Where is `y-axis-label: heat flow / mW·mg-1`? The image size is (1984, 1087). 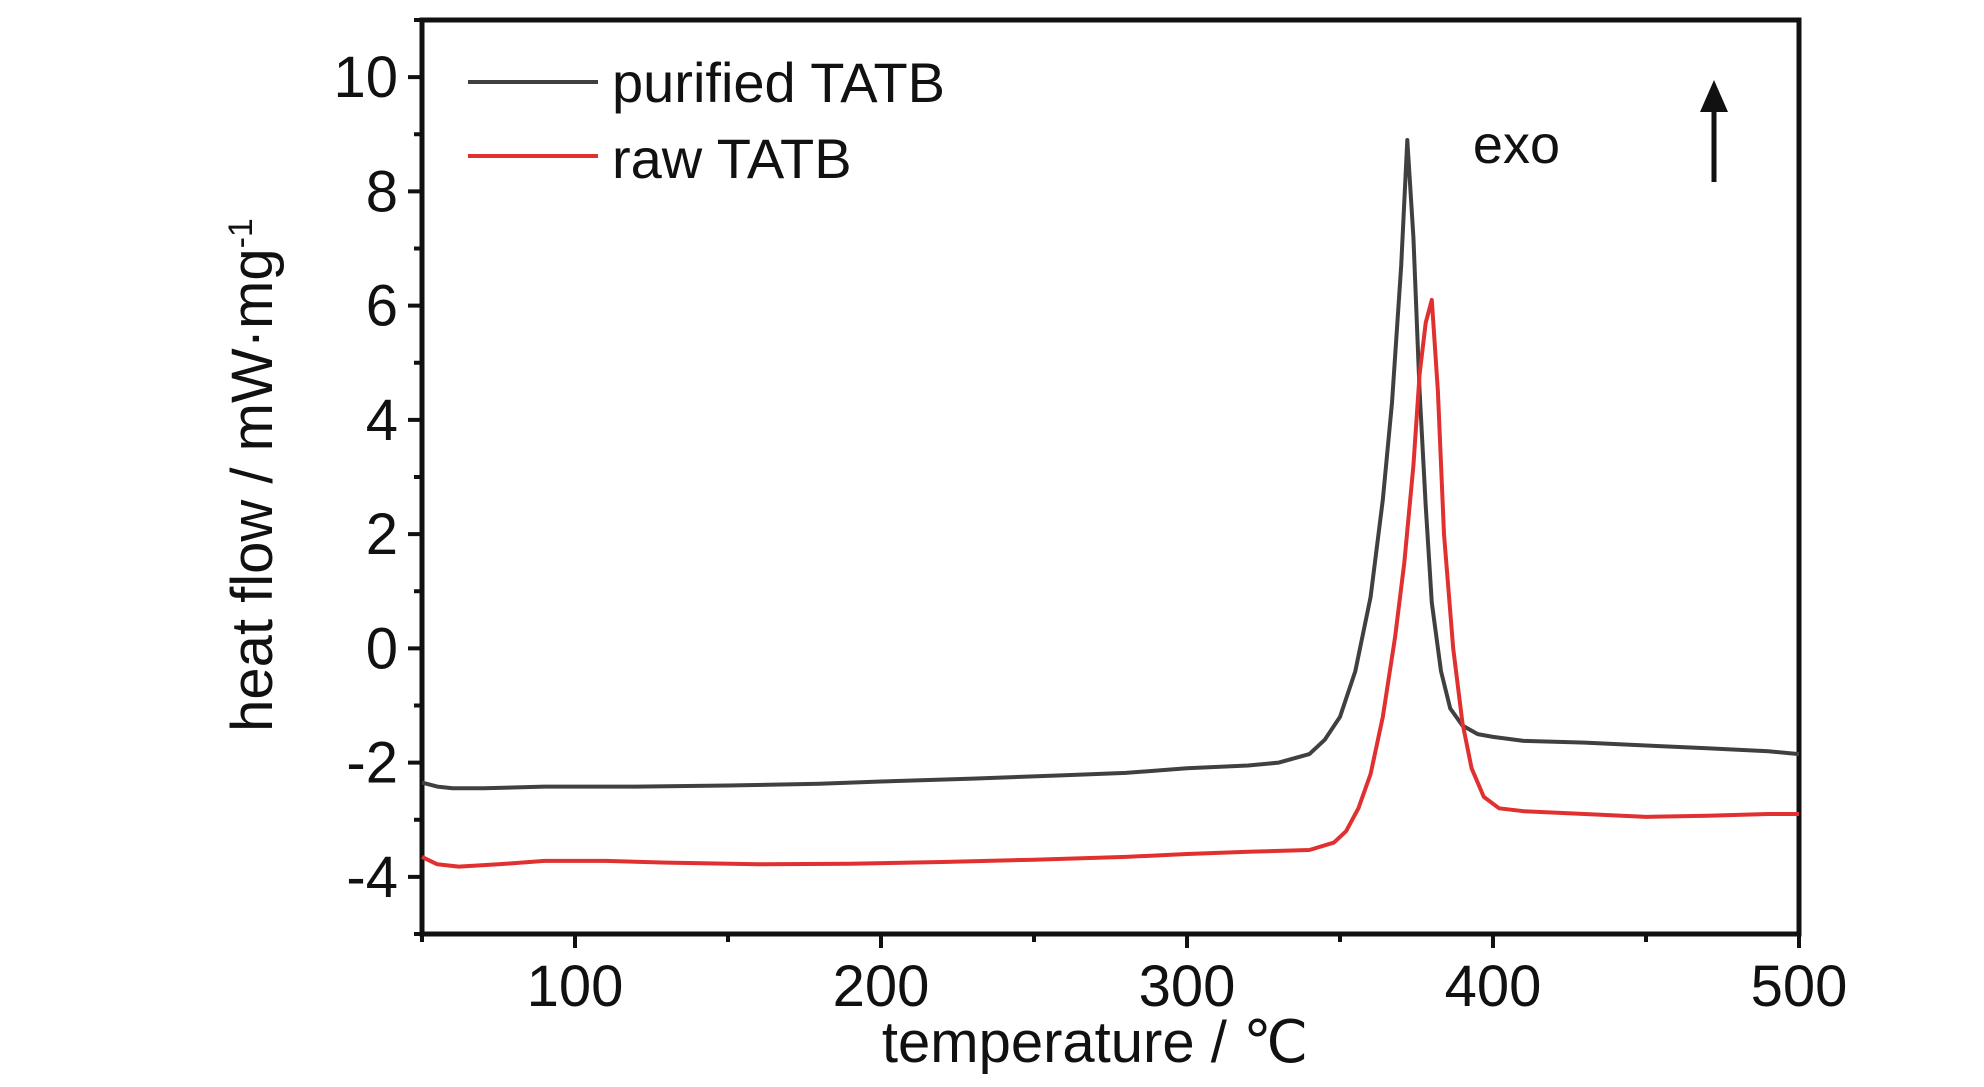
y-axis-label: heat flow / mW·mg-1 is located at coordinates (252, 475).